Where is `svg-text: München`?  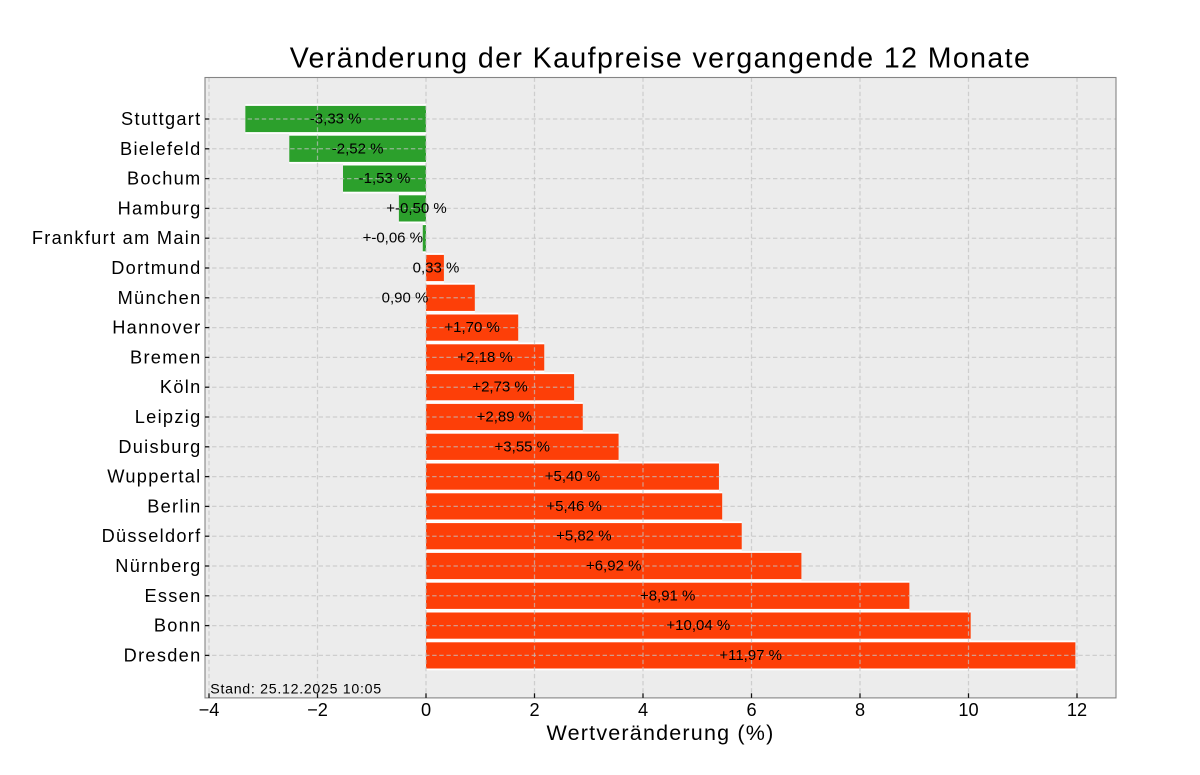 svg-text: München is located at coordinates (160, 298).